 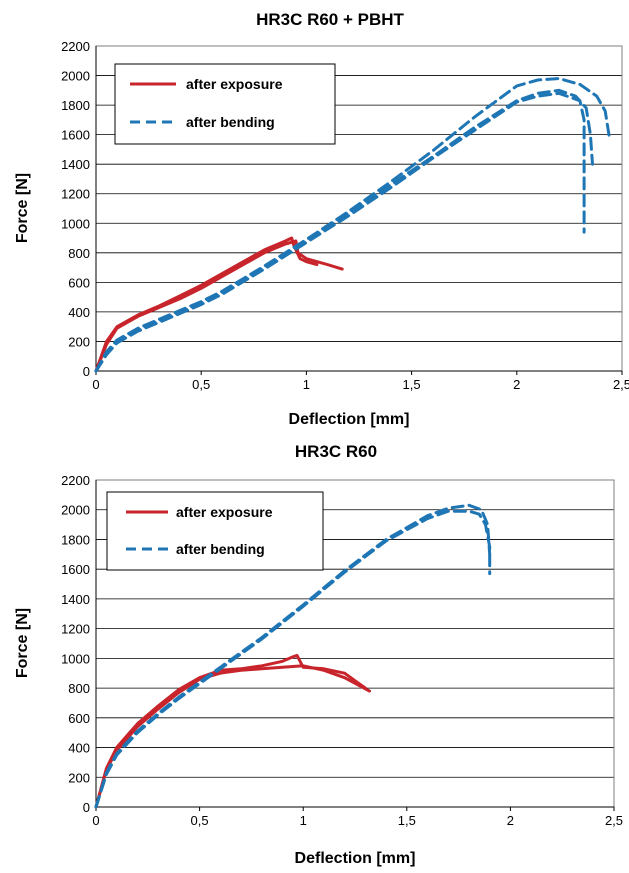 I want to click on chart-title: HR3C R60 + PBHT, so click(x=330, y=19).